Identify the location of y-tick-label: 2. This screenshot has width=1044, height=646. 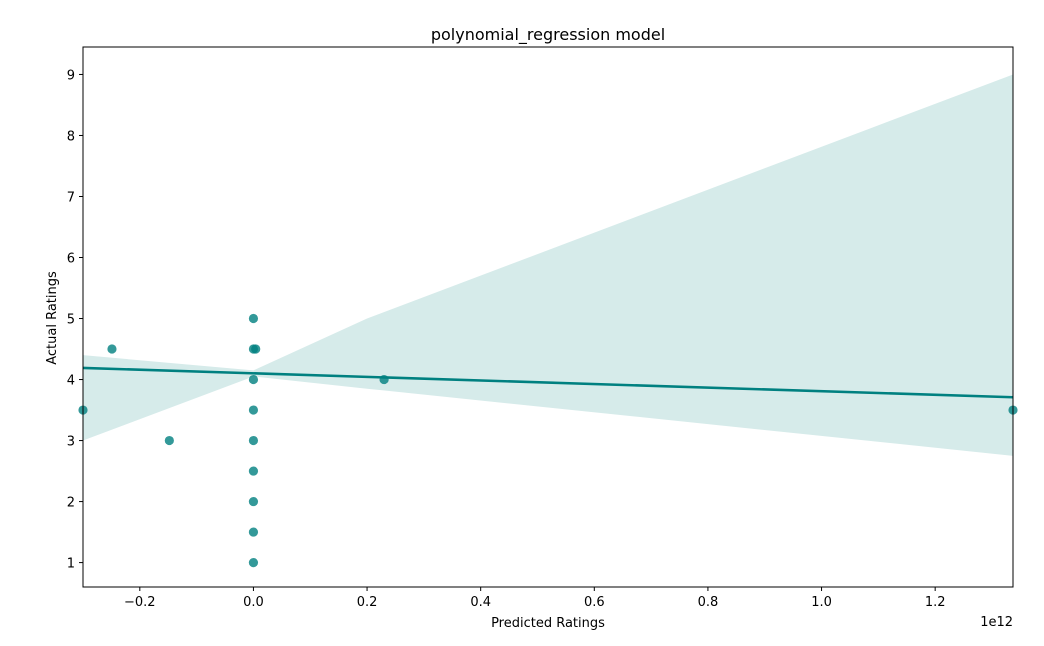
(71, 503).